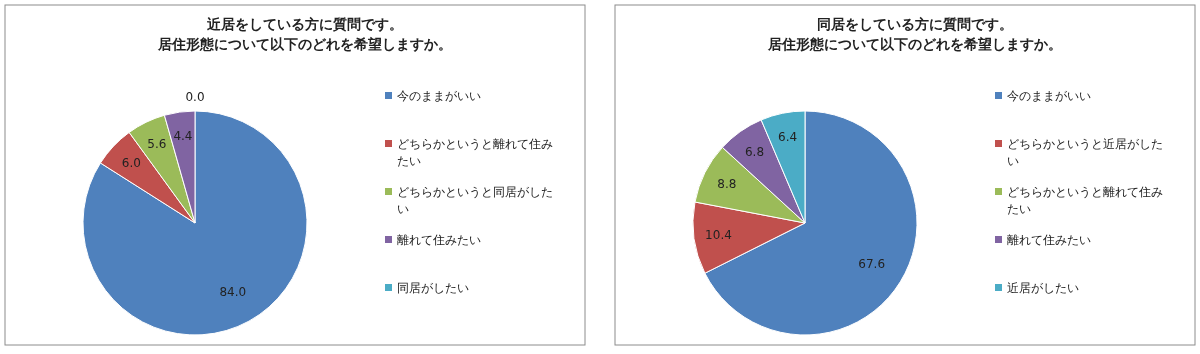 This screenshot has width=1200, height=354. I want to click on data-label: 6.8, so click(755, 151).